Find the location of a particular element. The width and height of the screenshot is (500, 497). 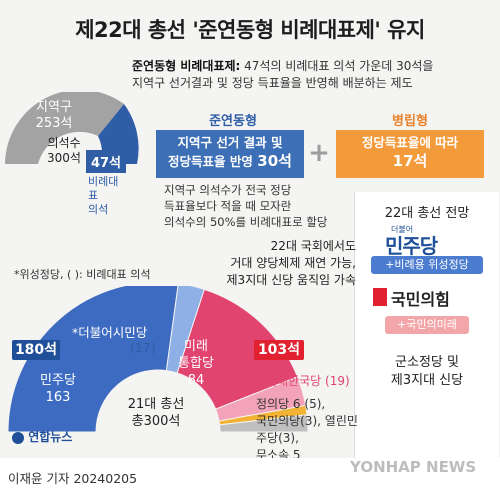

dem-sat-label: *더불어시민당 is located at coordinates (110, 332).